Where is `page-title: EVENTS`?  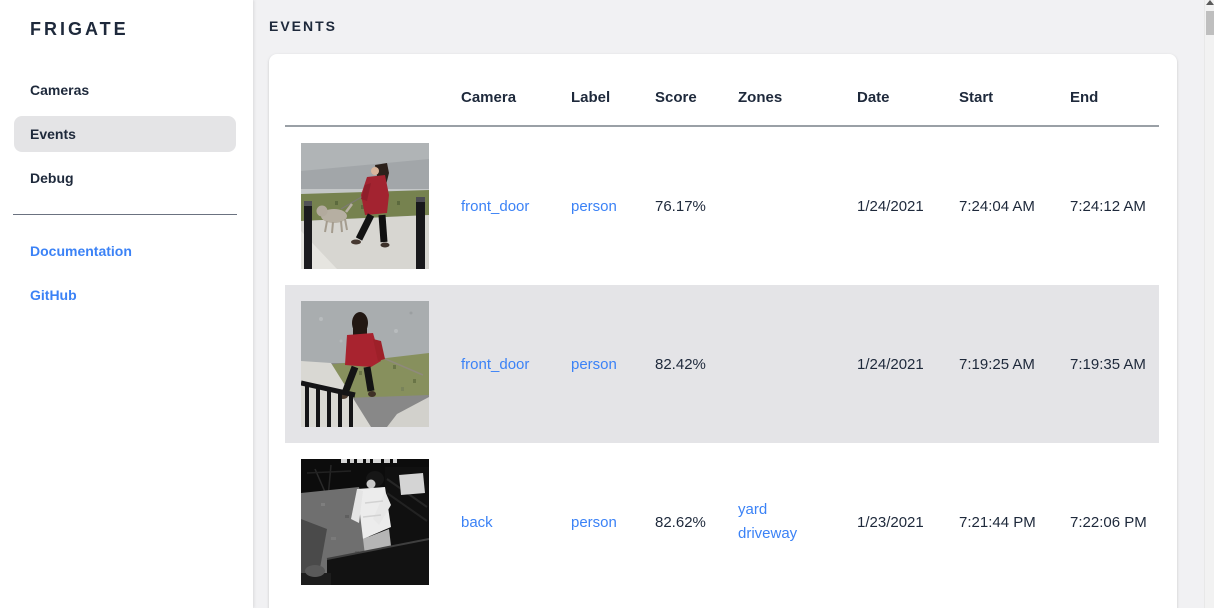
page-title: EVENTS is located at coordinates (303, 26).